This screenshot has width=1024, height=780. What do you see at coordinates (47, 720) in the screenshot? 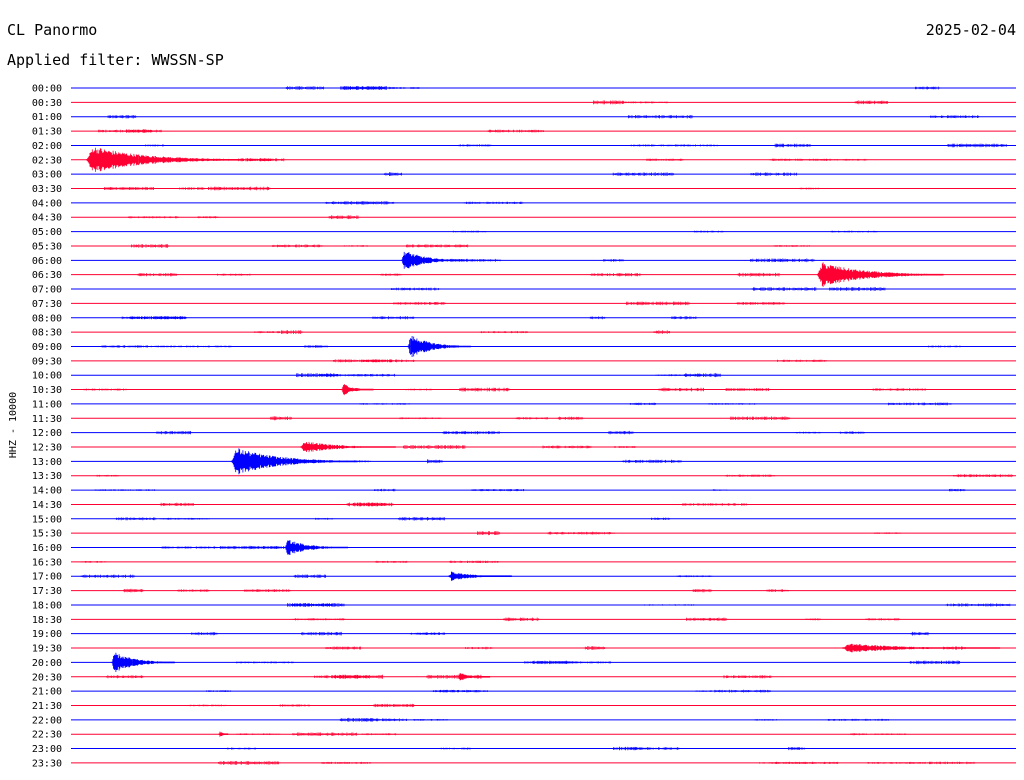
I see `time-label: 22:00` at bounding box center [47, 720].